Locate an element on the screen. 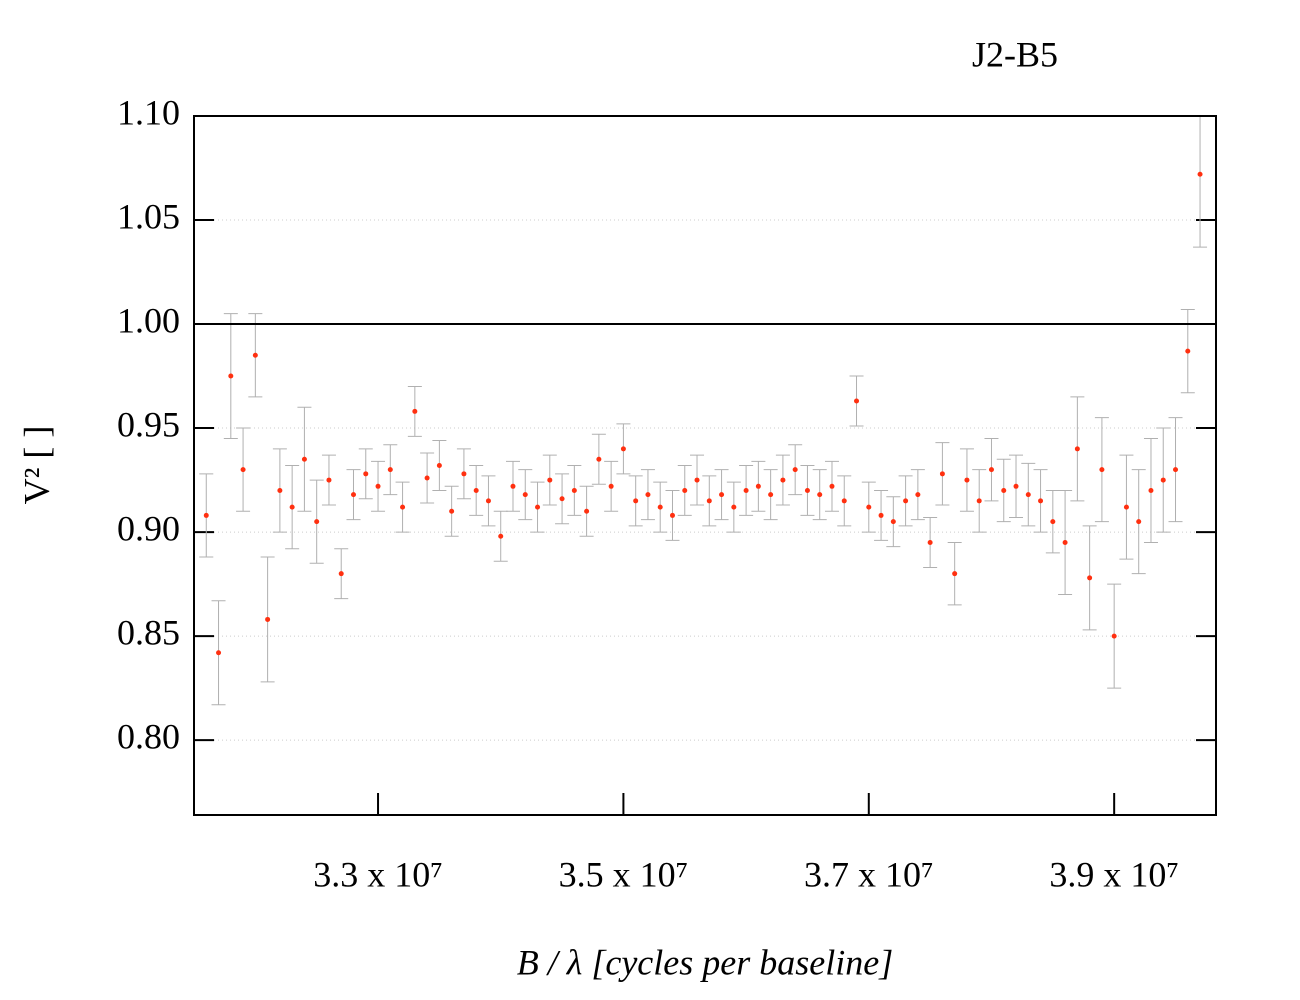  y-axis-label: V² [ ] is located at coordinates (36, 465).